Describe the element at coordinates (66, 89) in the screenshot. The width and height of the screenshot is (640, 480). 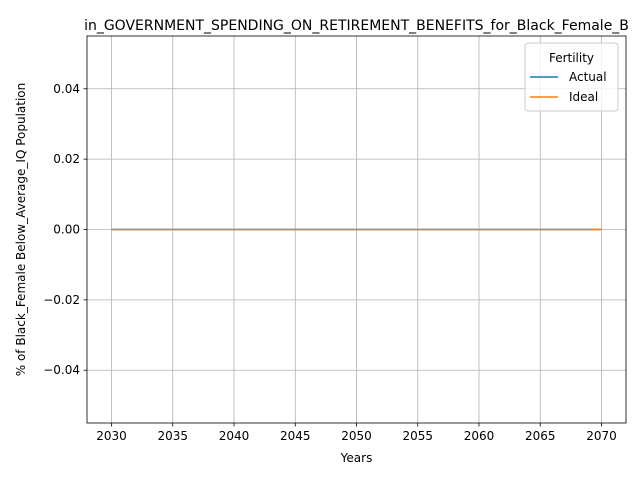
I see `y-tick-label: 0.04` at that location.